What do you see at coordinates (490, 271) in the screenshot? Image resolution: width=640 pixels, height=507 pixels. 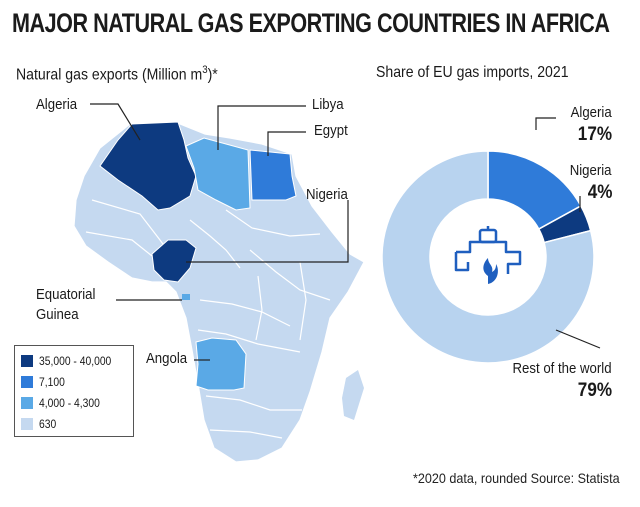 I see `flame-icon` at bounding box center [490, 271].